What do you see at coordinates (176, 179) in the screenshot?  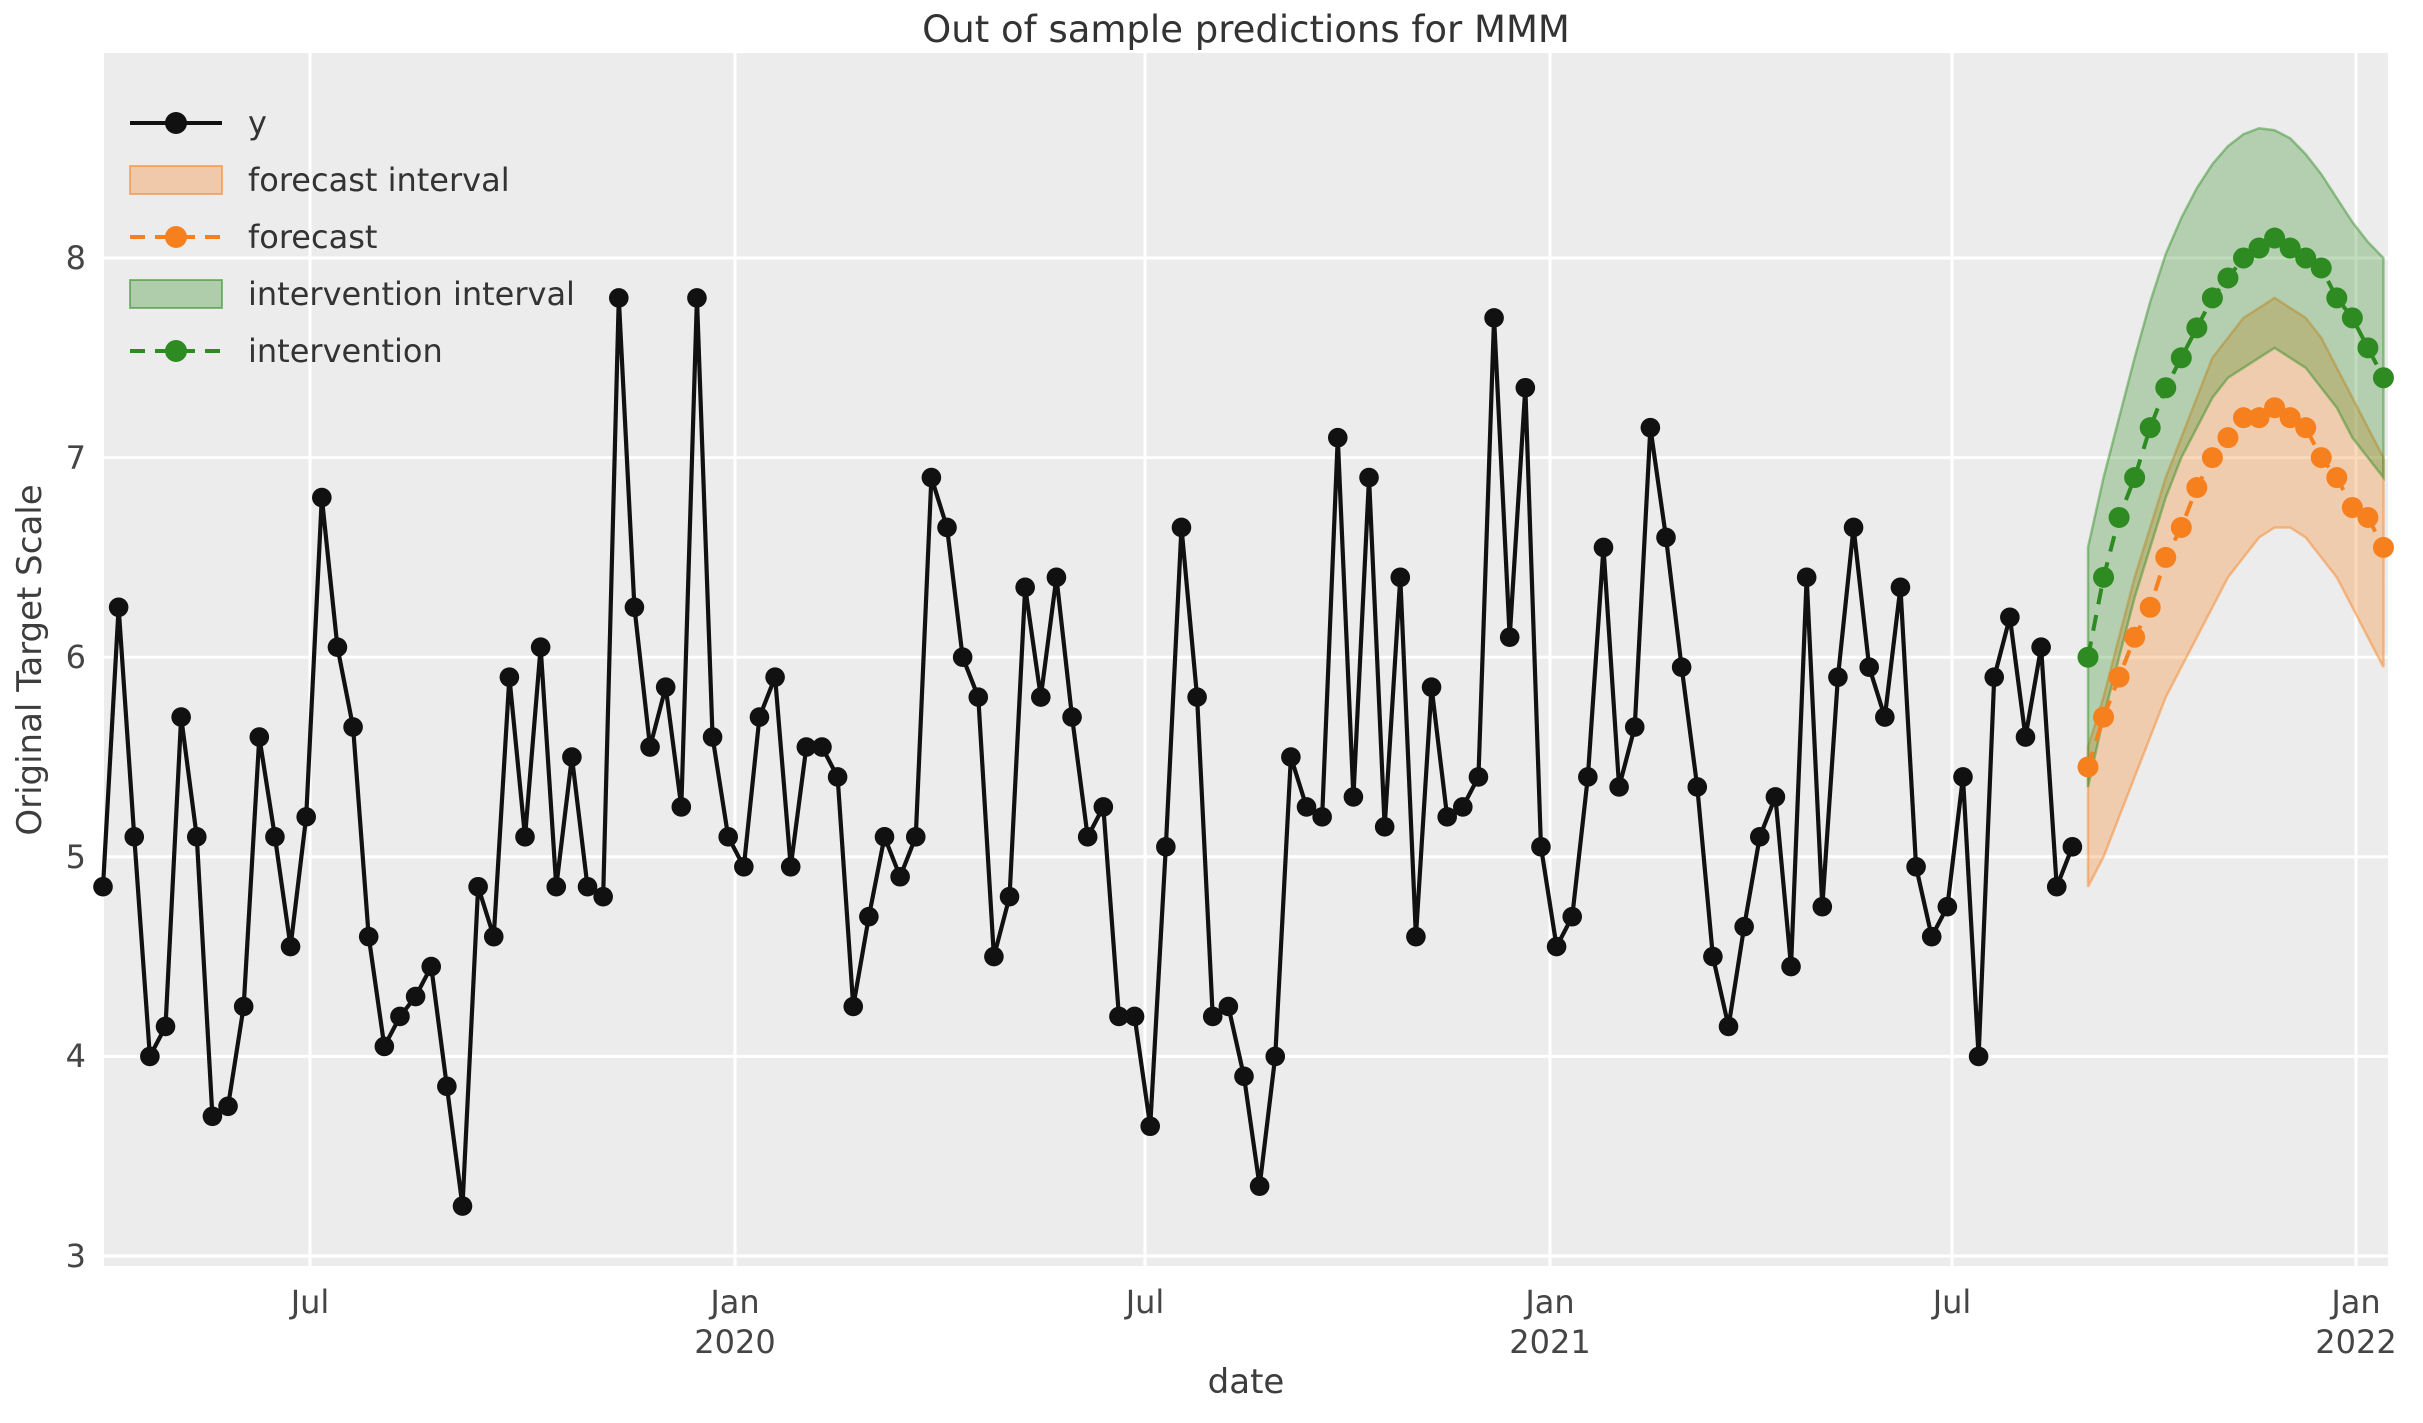 I see `band-swatch-icon` at bounding box center [176, 179].